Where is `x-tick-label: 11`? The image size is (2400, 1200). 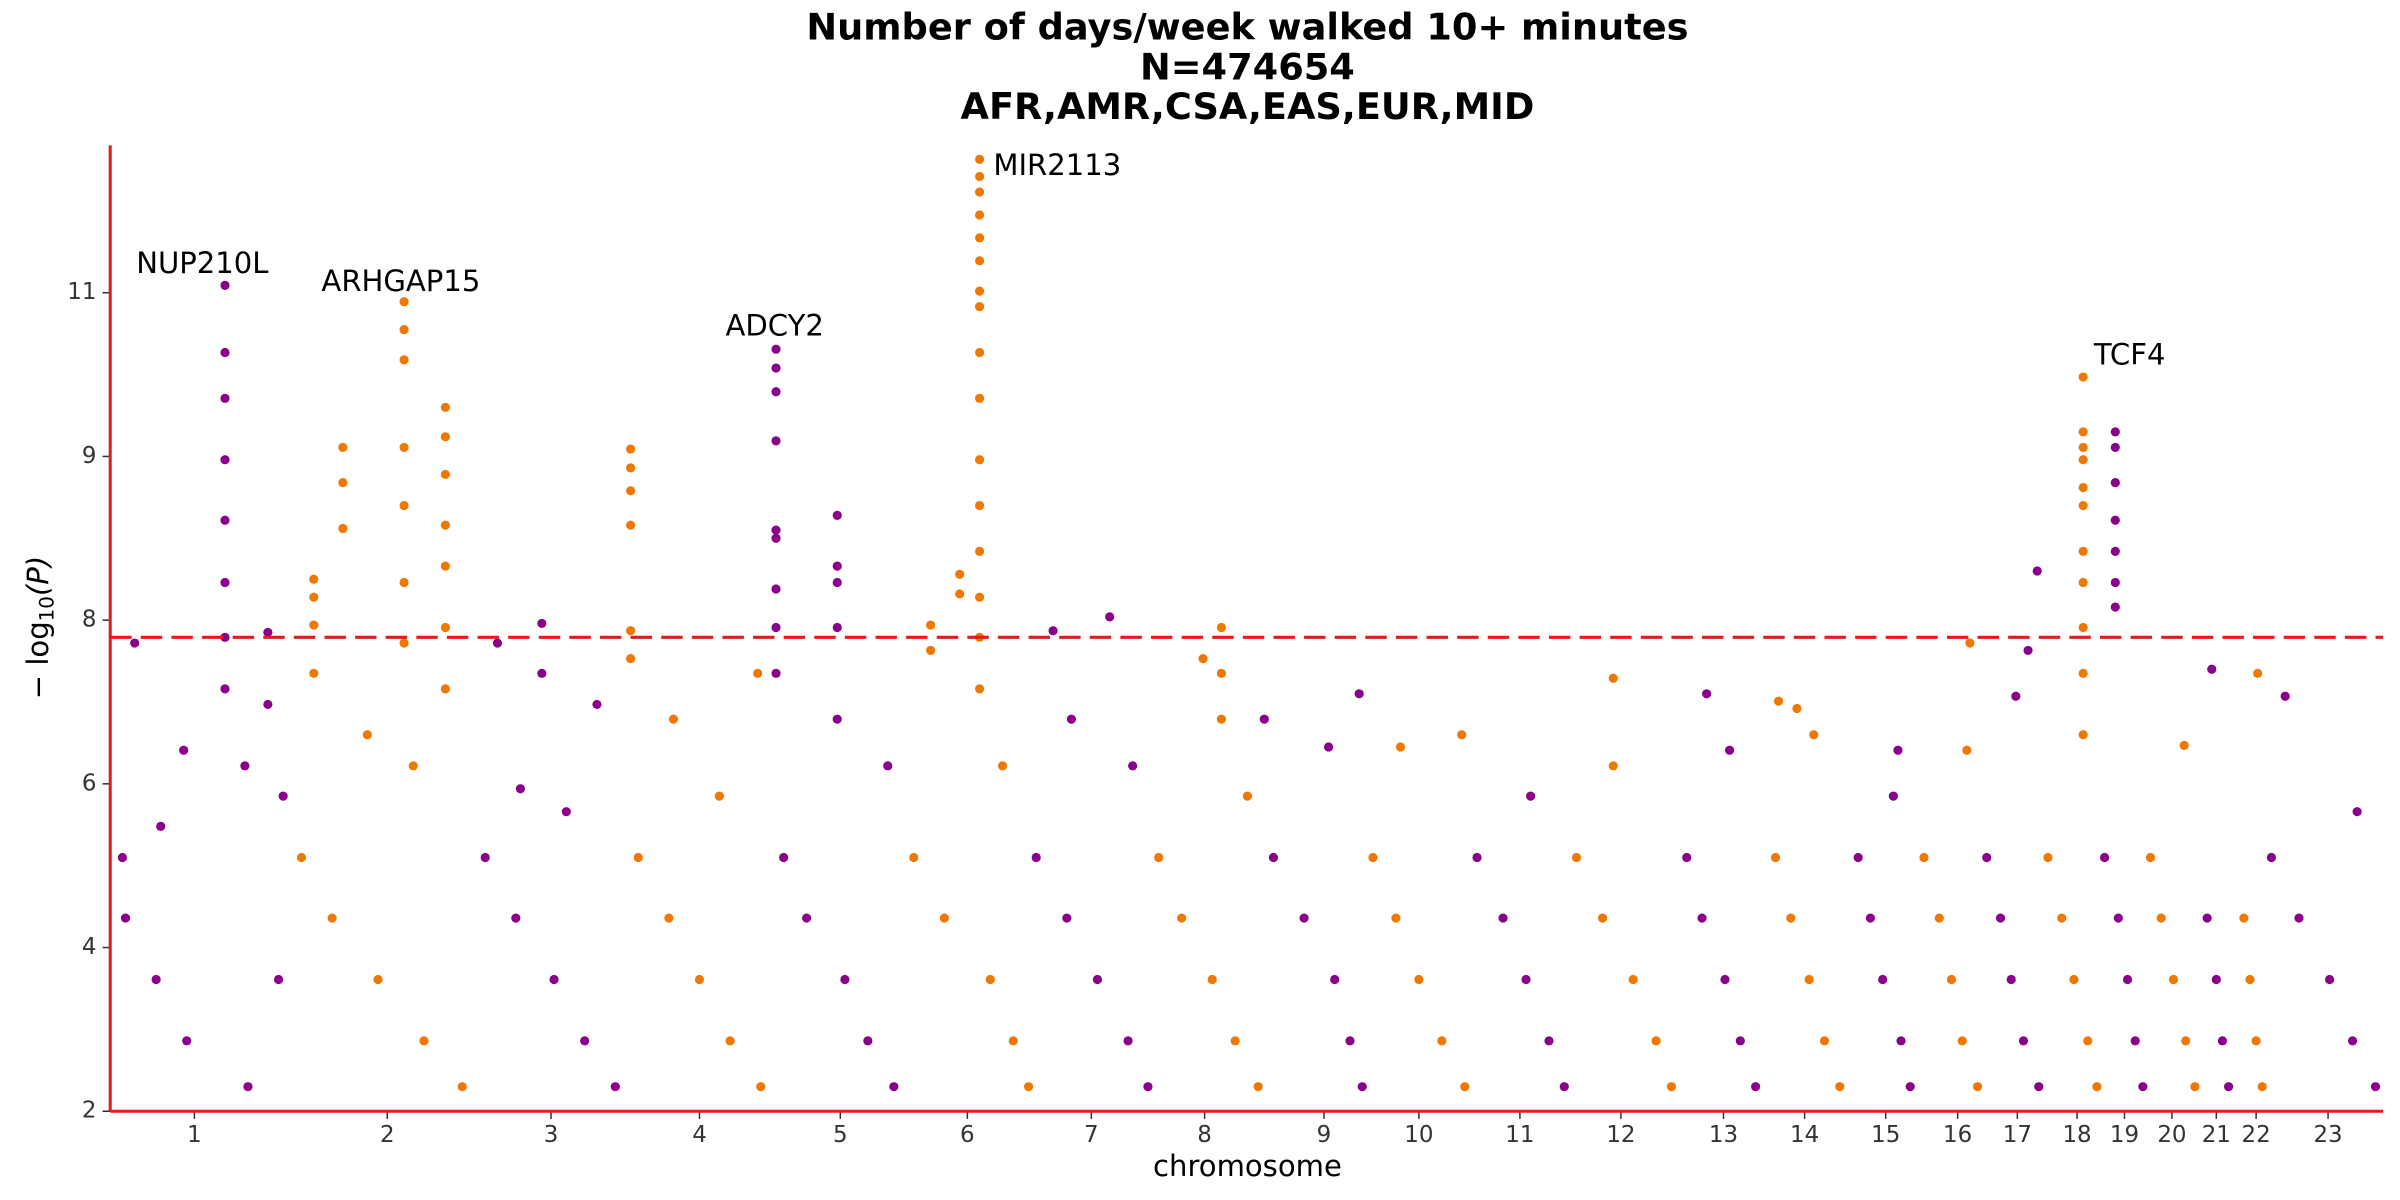
x-tick-label: 11 is located at coordinates (1519, 1135).